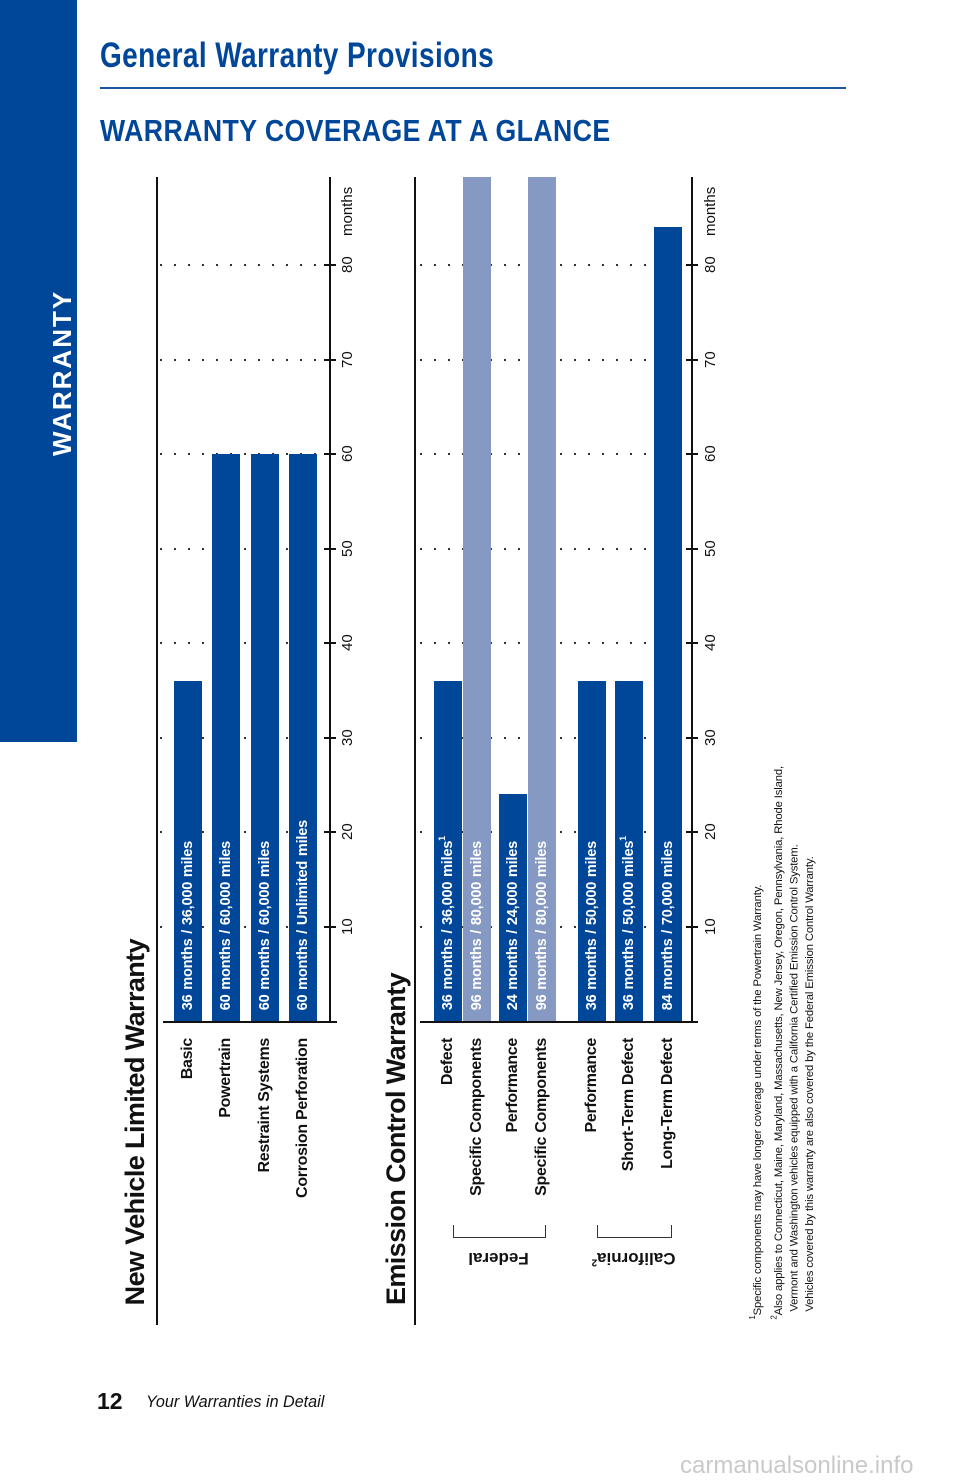 The width and height of the screenshot is (960, 1483). I want to click on group-bracket, so click(499, 1231).